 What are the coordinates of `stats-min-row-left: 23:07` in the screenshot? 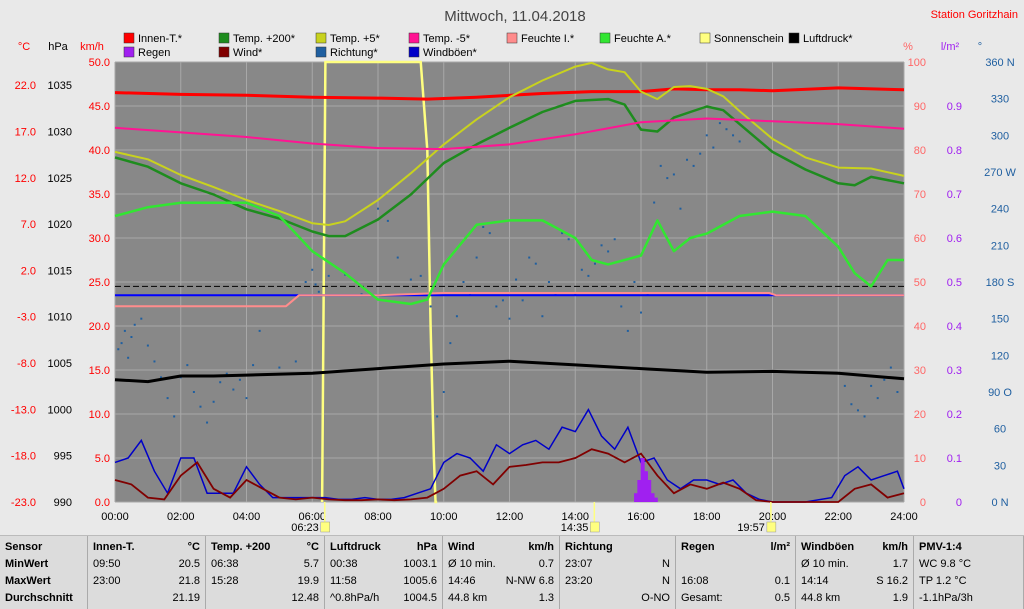 It's located at (579, 564).